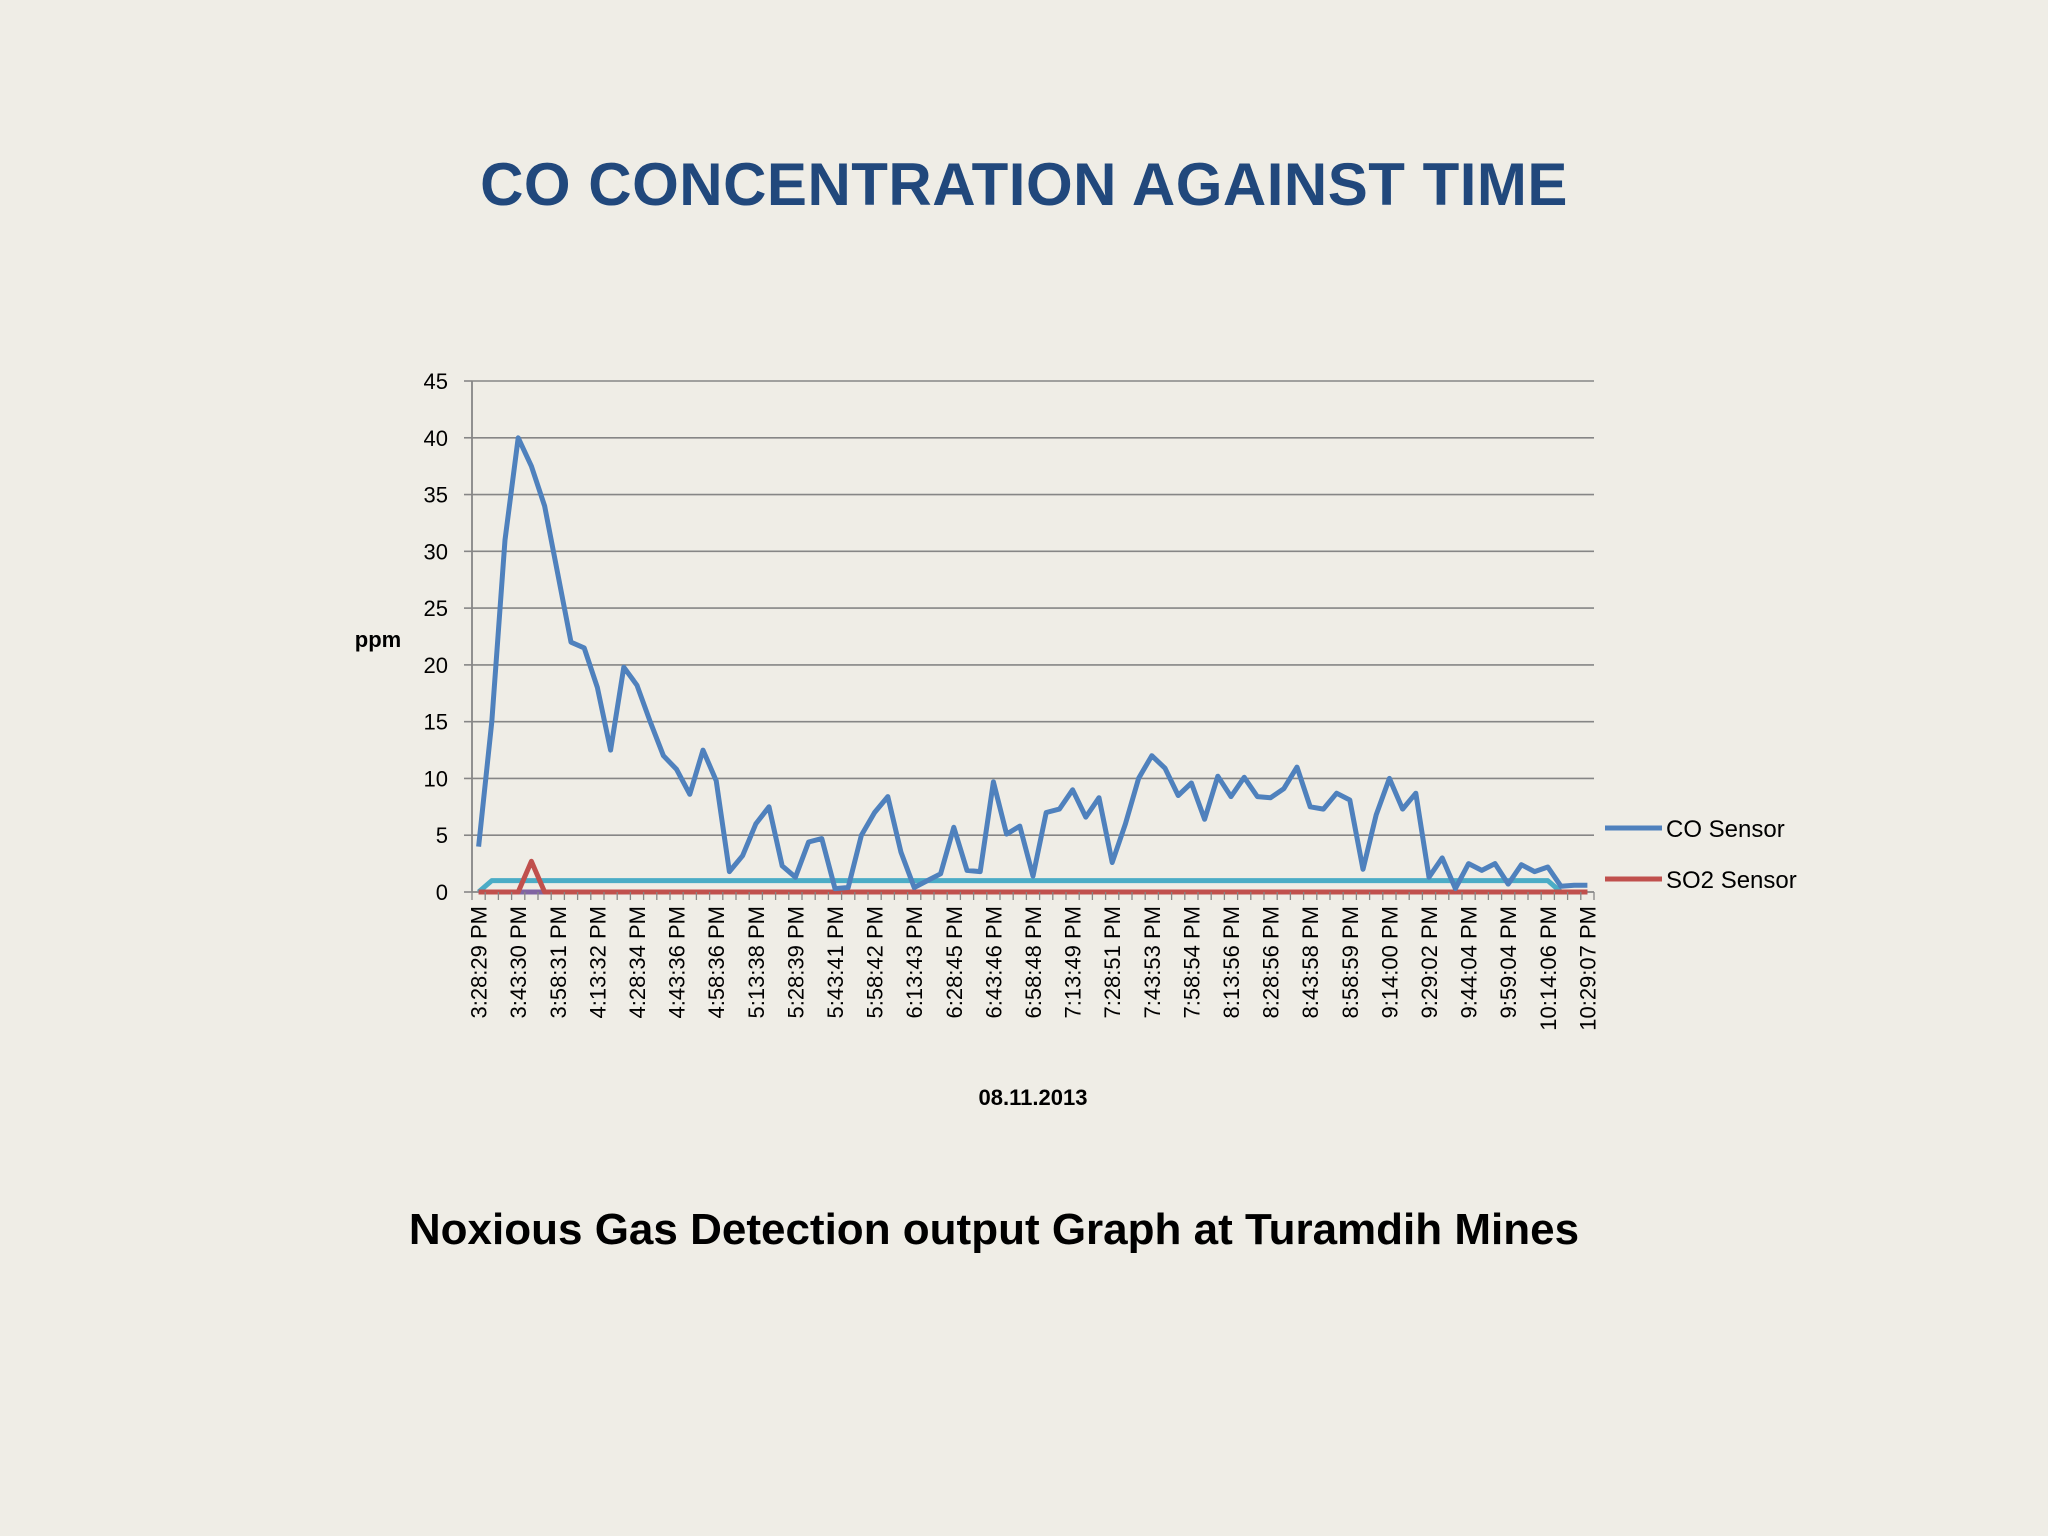 This screenshot has height=1536, width=2048. Describe the element at coordinates (442, 835) in the screenshot. I see `y-tick-label: 5` at that location.